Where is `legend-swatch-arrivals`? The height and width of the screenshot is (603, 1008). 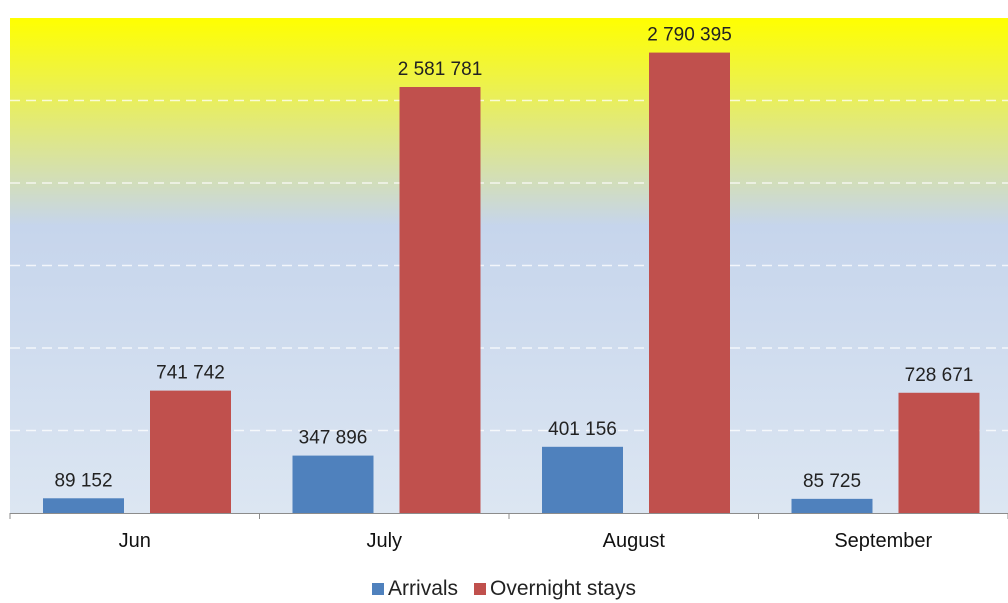 legend-swatch-arrivals is located at coordinates (378, 589).